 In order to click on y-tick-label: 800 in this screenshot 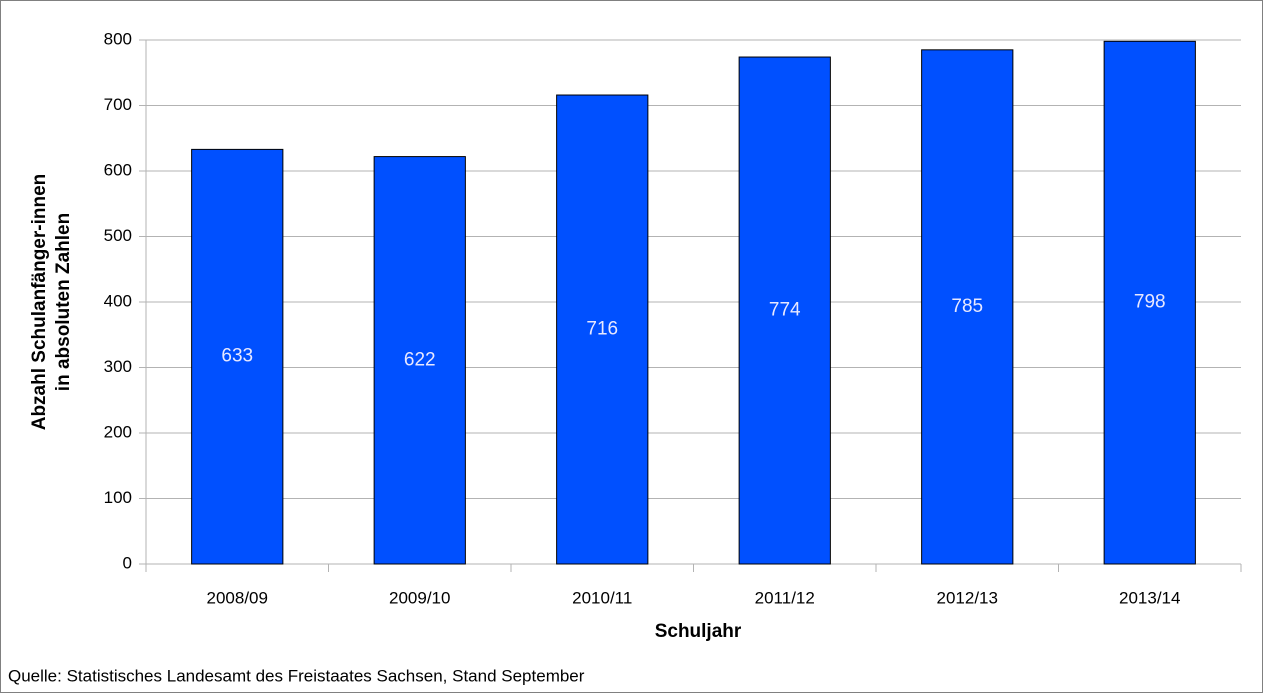, I will do `click(118, 38)`.